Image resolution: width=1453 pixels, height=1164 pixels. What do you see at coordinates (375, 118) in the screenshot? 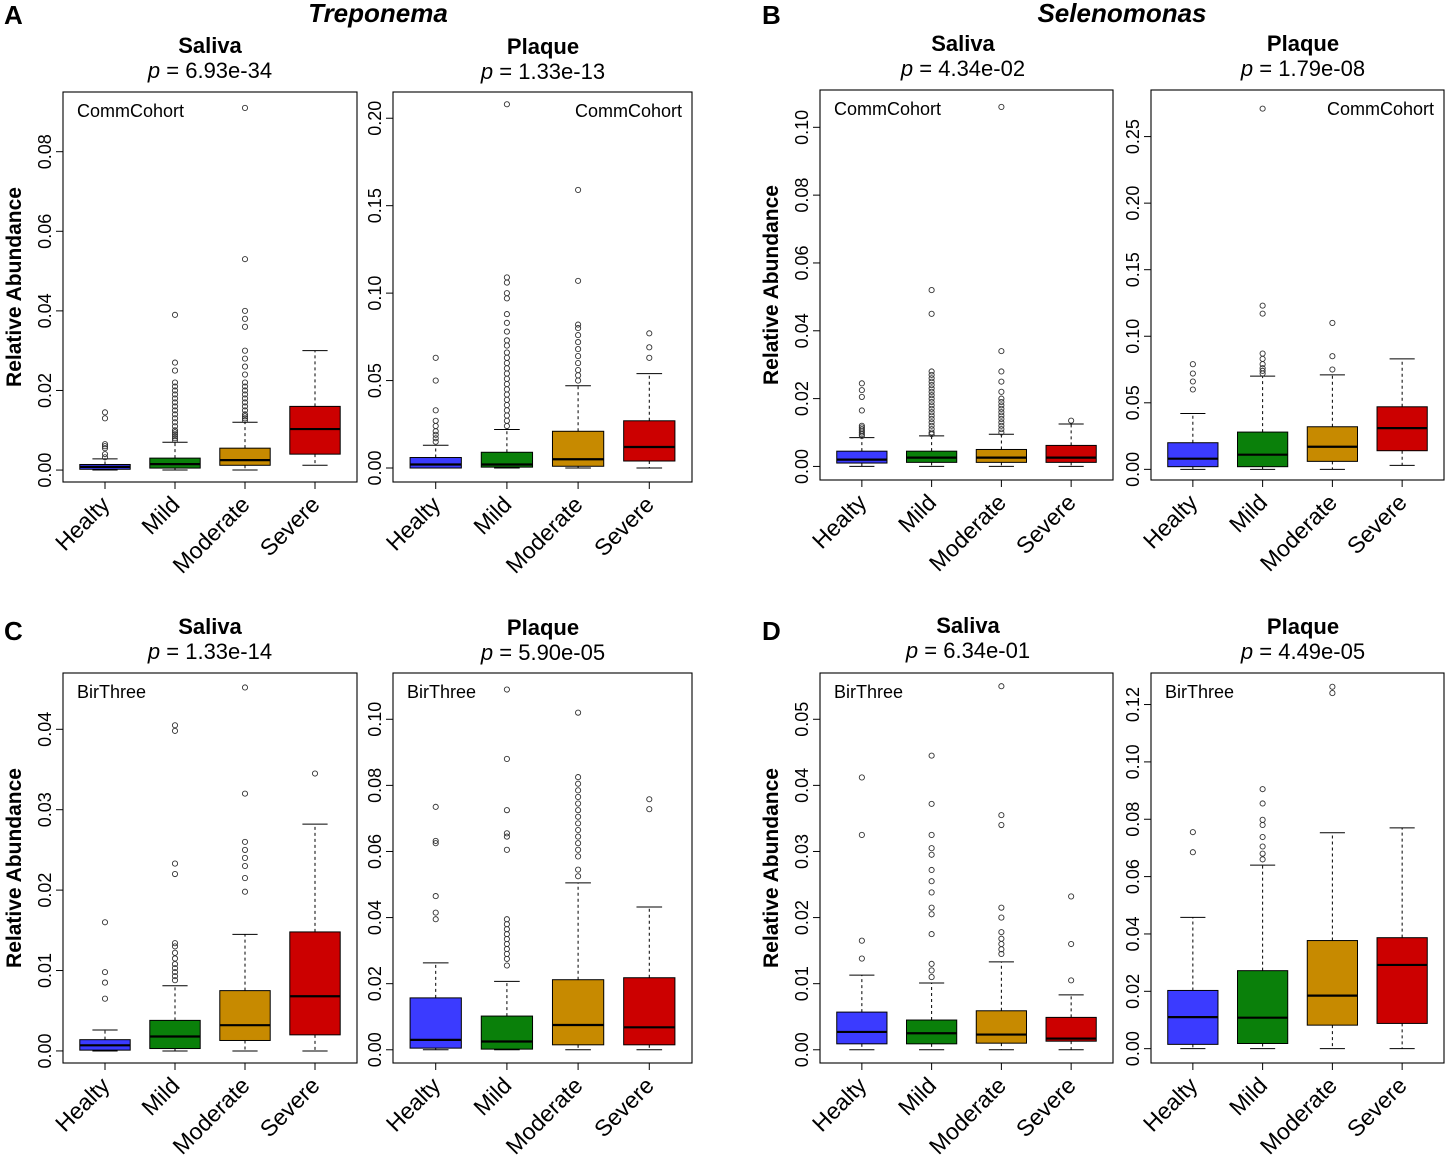
I see `y-tick-label: 0.20` at bounding box center [375, 118].